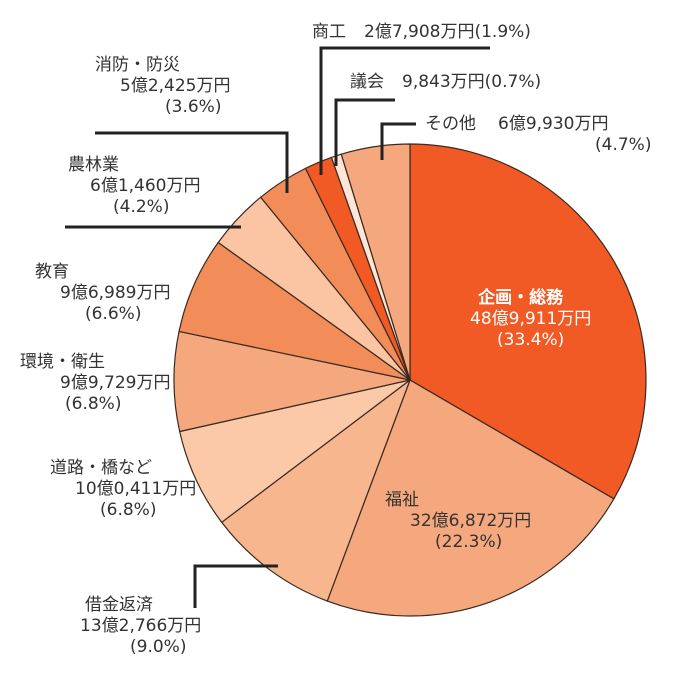 This screenshot has width=699, height=685. I want to click on slice-label-amount: 48億9,911万円, so click(531, 319).